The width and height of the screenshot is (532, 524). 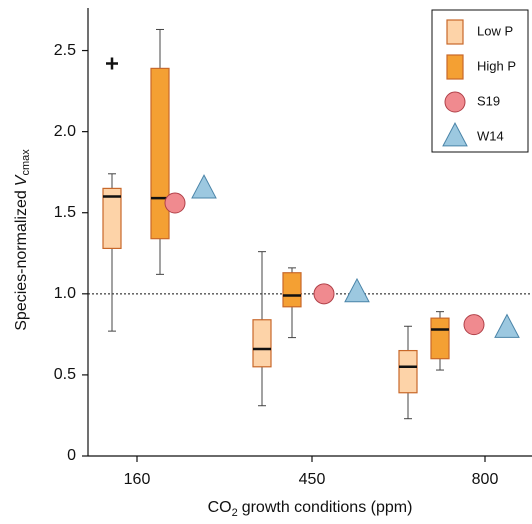 What do you see at coordinates (21, 260) in the screenshot?
I see `y-label-text: Species-normalized` at bounding box center [21, 260].